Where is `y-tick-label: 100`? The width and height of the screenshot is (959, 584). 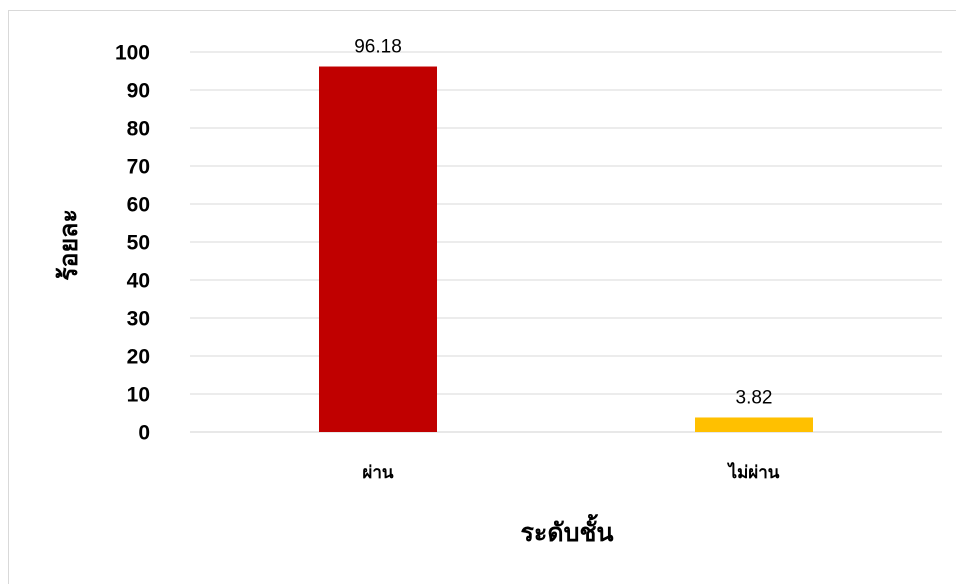 y-tick-label: 100 is located at coordinates (132, 53).